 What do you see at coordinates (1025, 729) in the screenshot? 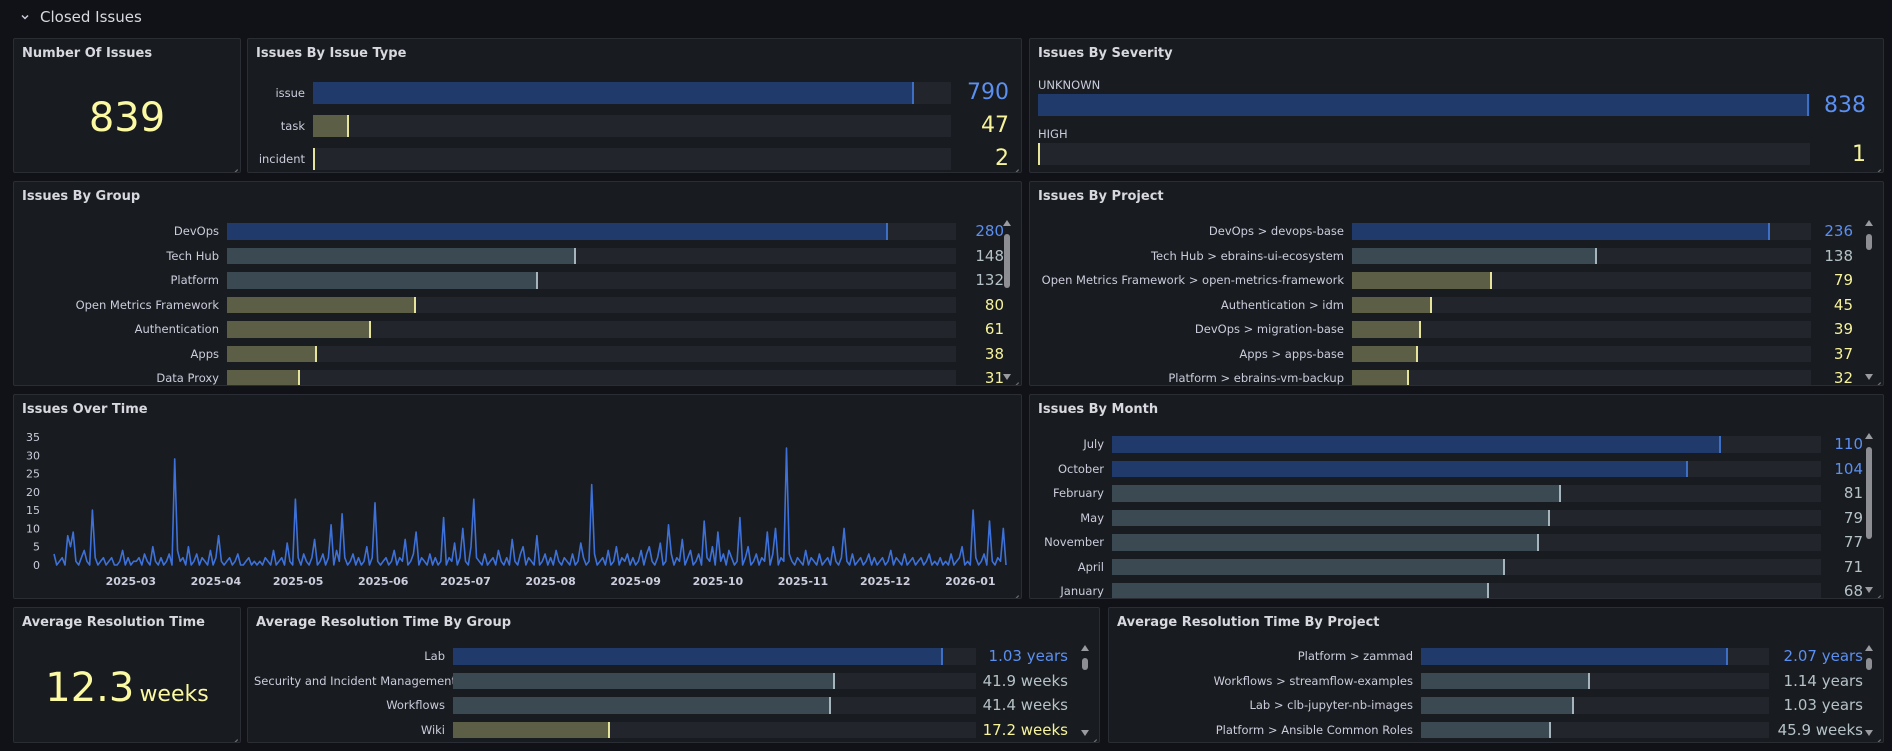
I see `bar-value: 17.2 weeks` at bounding box center [1025, 729].